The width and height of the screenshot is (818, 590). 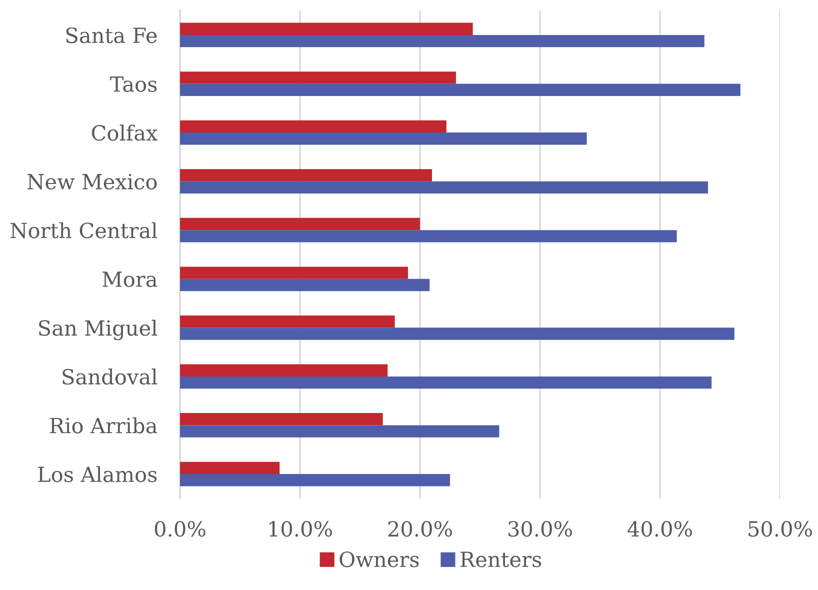 What do you see at coordinates (111, 35) in the screenshot?
I see `y-tick-label: Santa Fe` at bounding box center [111, 35].